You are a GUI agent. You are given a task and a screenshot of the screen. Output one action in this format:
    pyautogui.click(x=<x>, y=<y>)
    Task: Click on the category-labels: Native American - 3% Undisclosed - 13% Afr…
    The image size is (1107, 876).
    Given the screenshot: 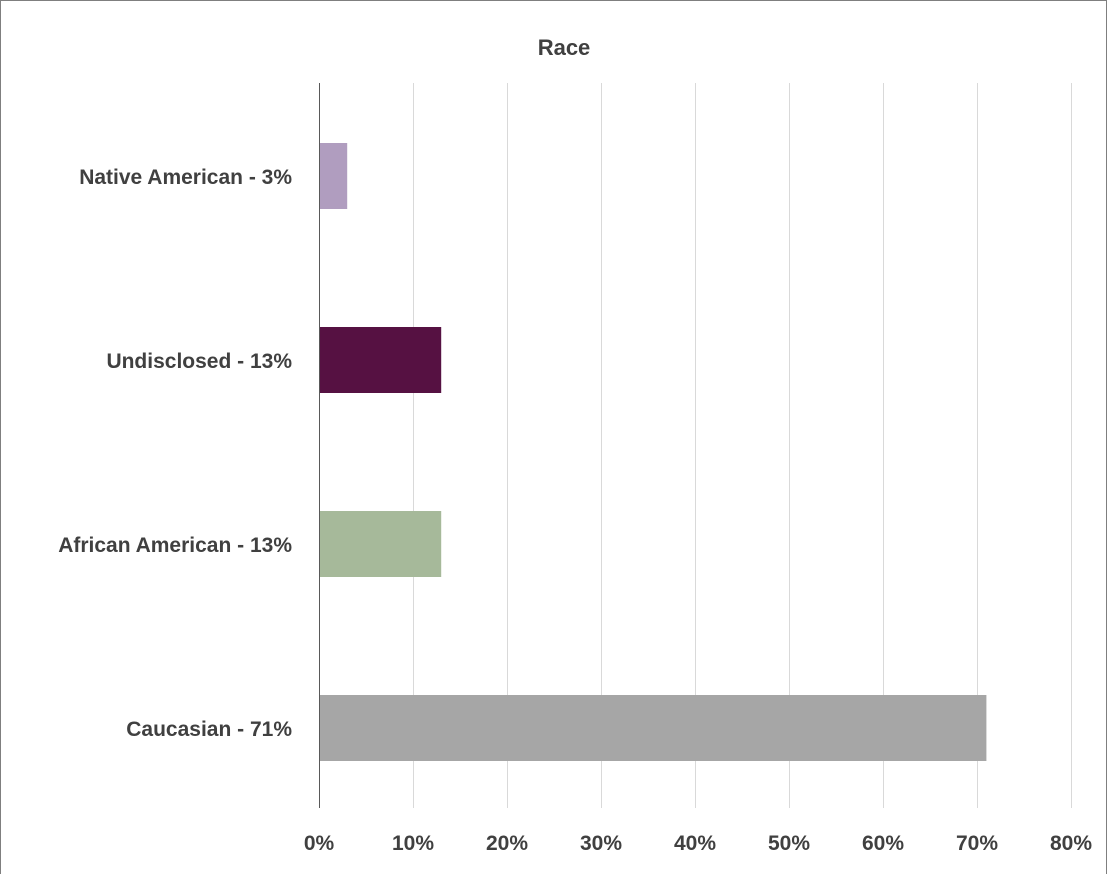 What is the action you would take?
    pyautogui.click(x=175, y=453)
    